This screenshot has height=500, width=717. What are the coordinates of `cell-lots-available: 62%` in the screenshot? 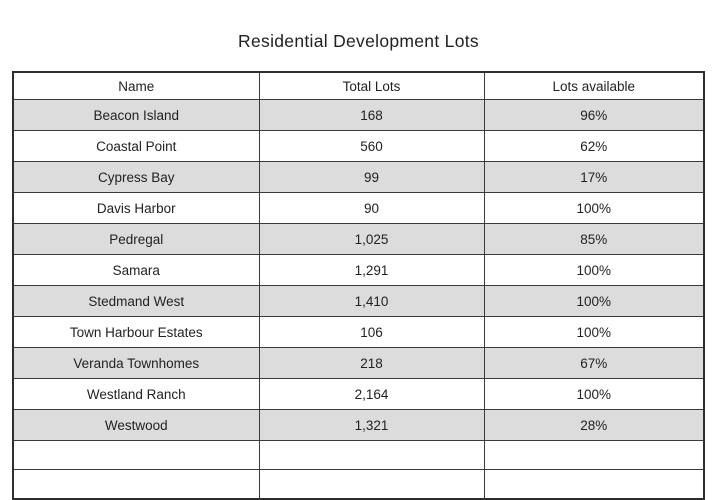 It's located at (594, 146).